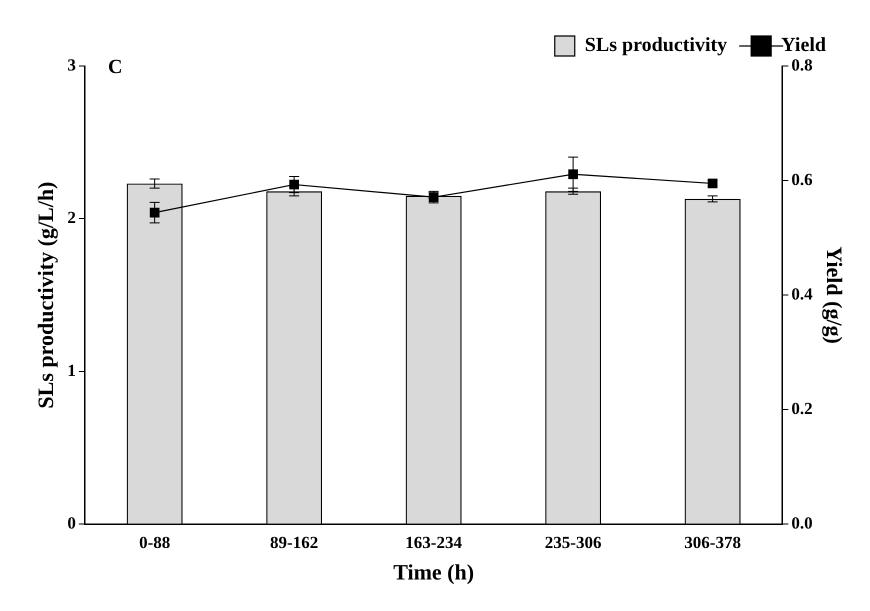  What do you see at coordinates (71, 523) in the screenshot?
I see `y-tick-label: 0` at bounding box center [71, 523].